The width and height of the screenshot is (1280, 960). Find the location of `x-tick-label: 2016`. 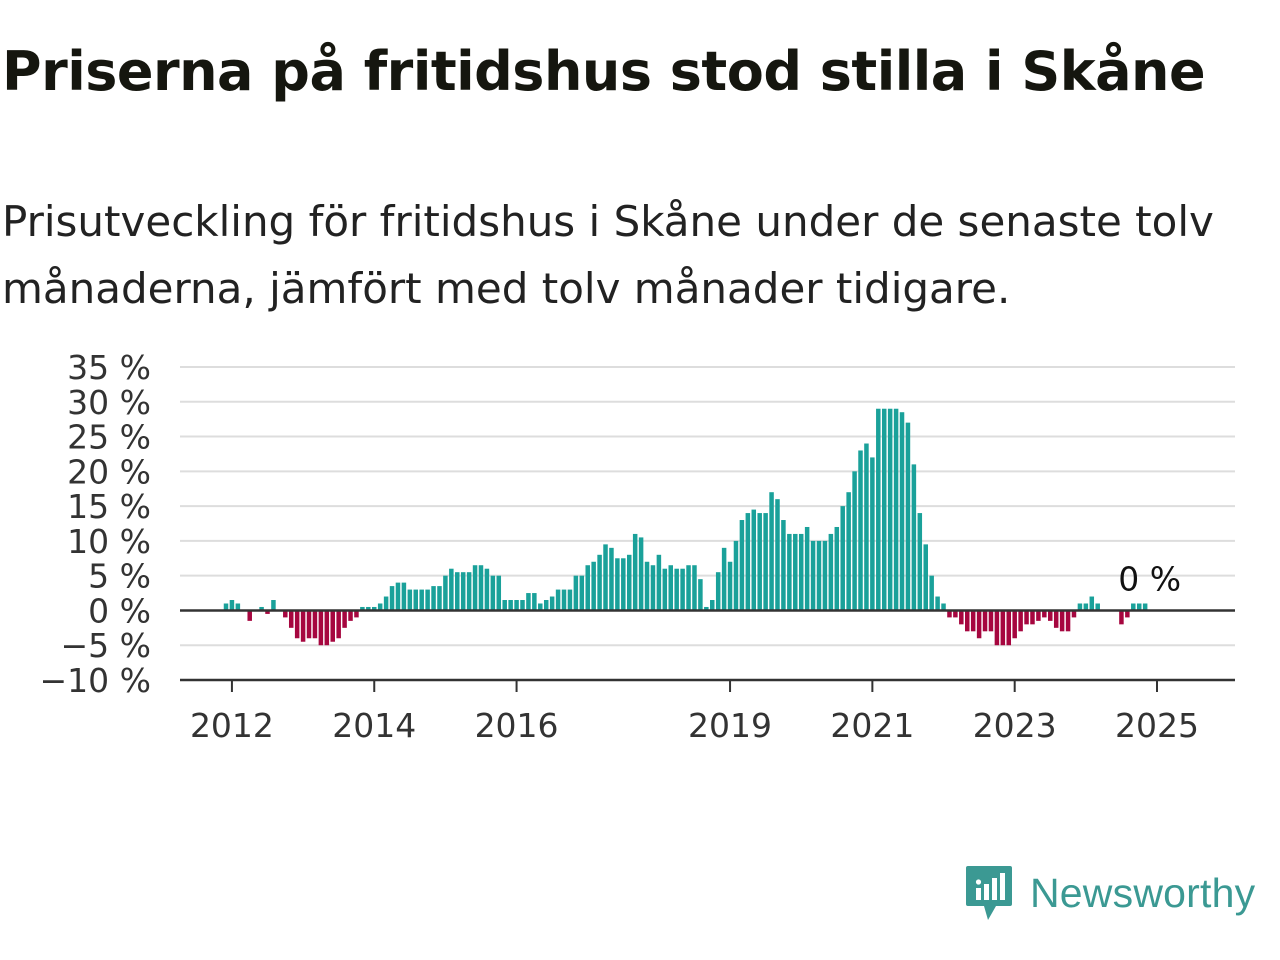

x-tick-label: 2016 is located at coordinates (517, 725).